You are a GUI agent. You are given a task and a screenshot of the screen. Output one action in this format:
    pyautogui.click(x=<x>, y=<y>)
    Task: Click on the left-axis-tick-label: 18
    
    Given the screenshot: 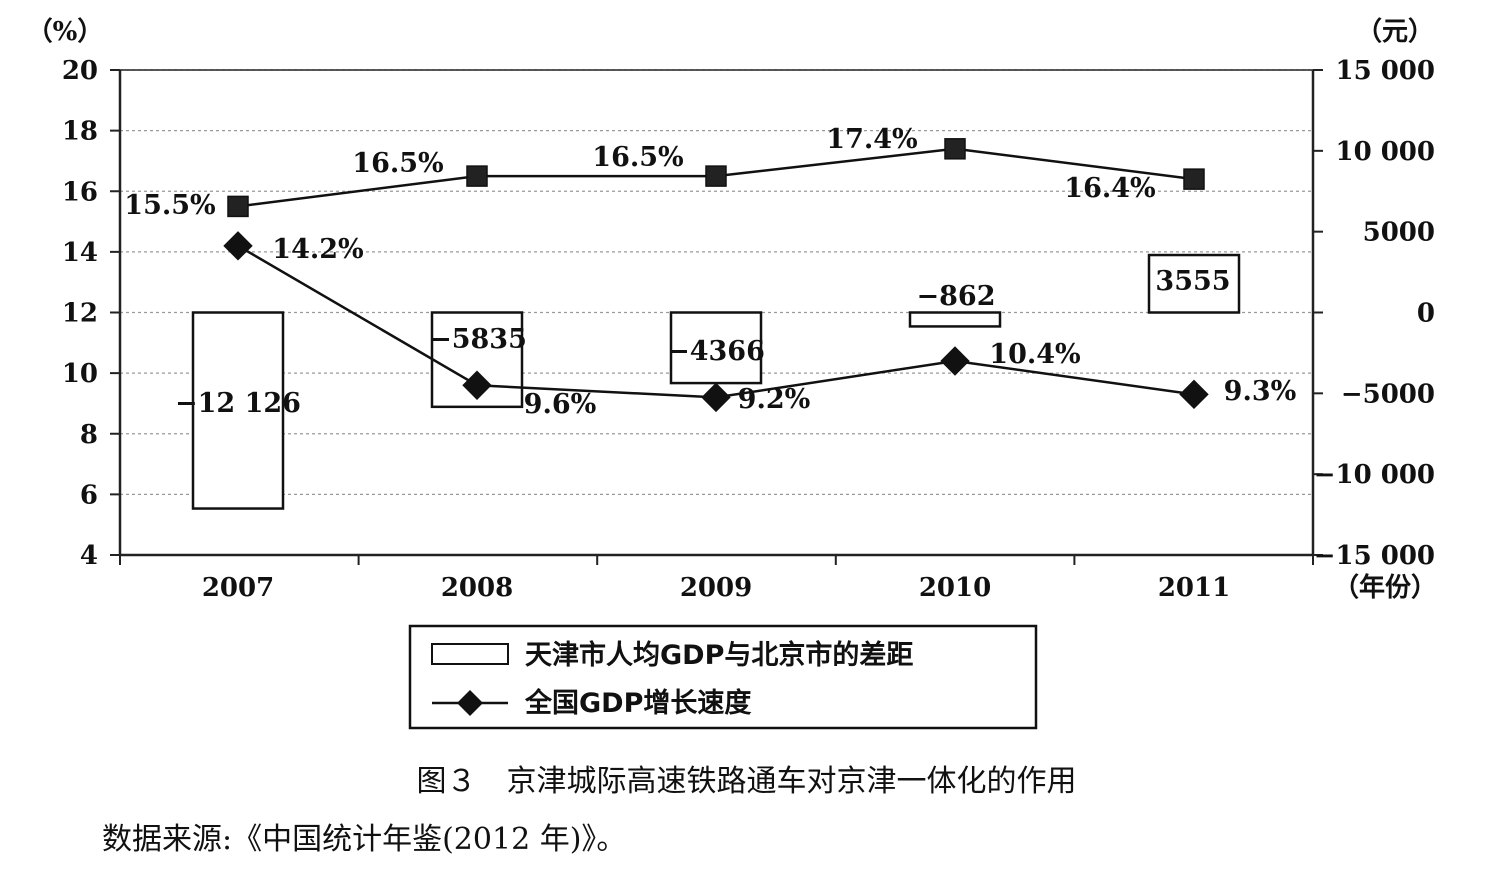 What is the action you would take?
    pyautogui.click(x=80, y=132)
    